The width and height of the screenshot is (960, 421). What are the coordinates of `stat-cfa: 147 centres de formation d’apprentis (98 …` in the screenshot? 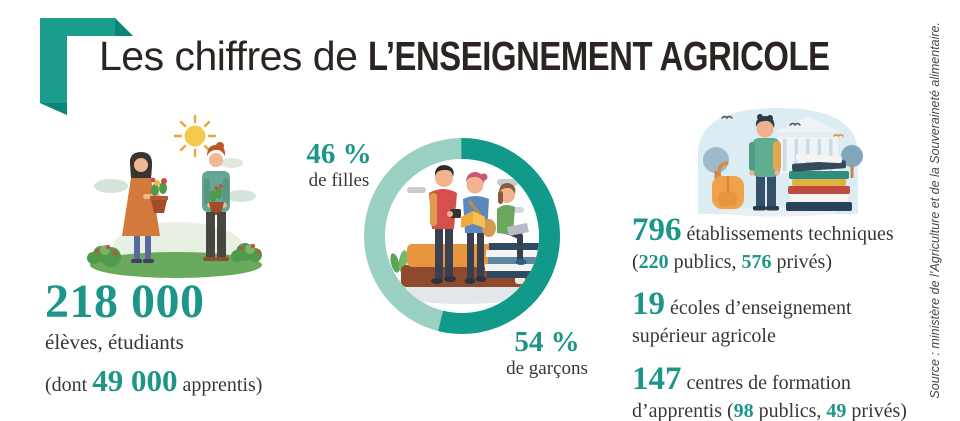 It's located at (769, 390).